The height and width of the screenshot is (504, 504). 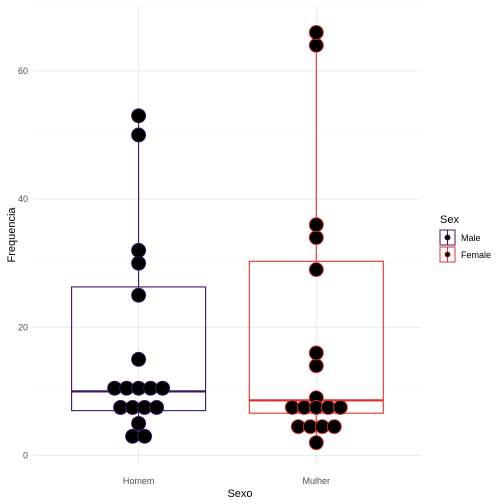 What do you see at coordinates (12, 235) in the screenshot?
I see `y-axis-title: Frequencia` at bounding box center [12, 235].